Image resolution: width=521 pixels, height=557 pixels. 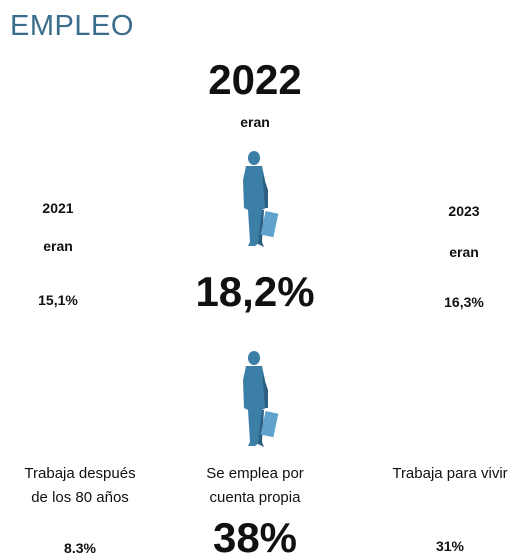 What do you see at coordinates (58, 246) in the screenshot?
I see `left-verb: eran` at bounding box center [58, 246].